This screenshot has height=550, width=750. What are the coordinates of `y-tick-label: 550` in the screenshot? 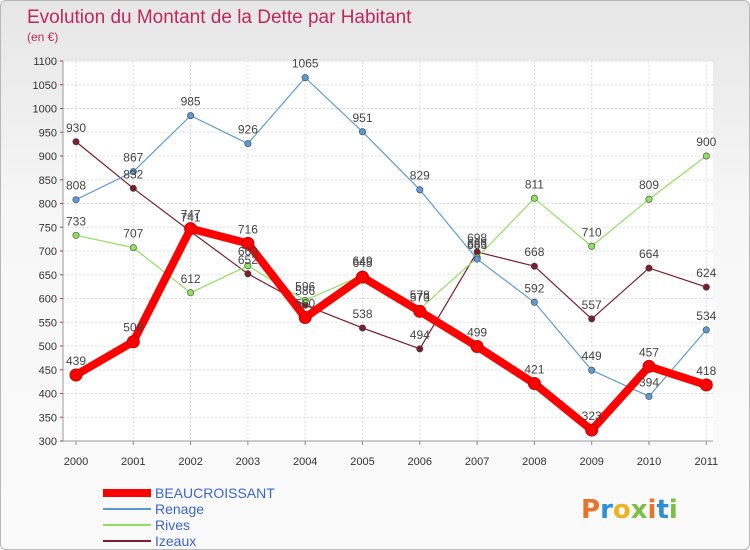 It's located at (48, 323).